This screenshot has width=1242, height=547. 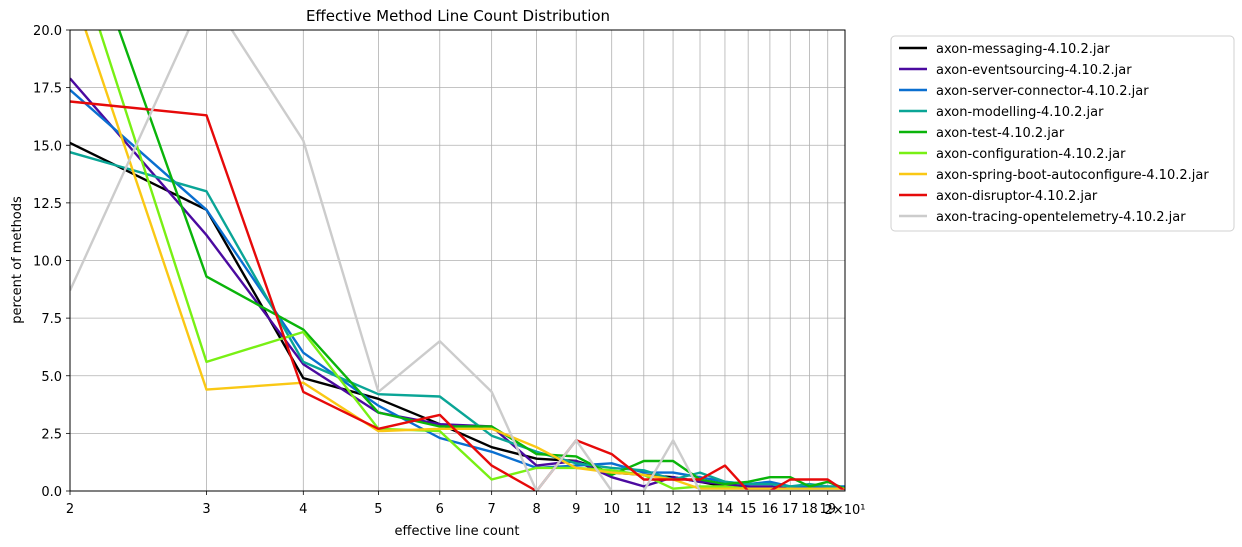 I want to click on y-tick-label: 10.0, so click(x=47, y=262).